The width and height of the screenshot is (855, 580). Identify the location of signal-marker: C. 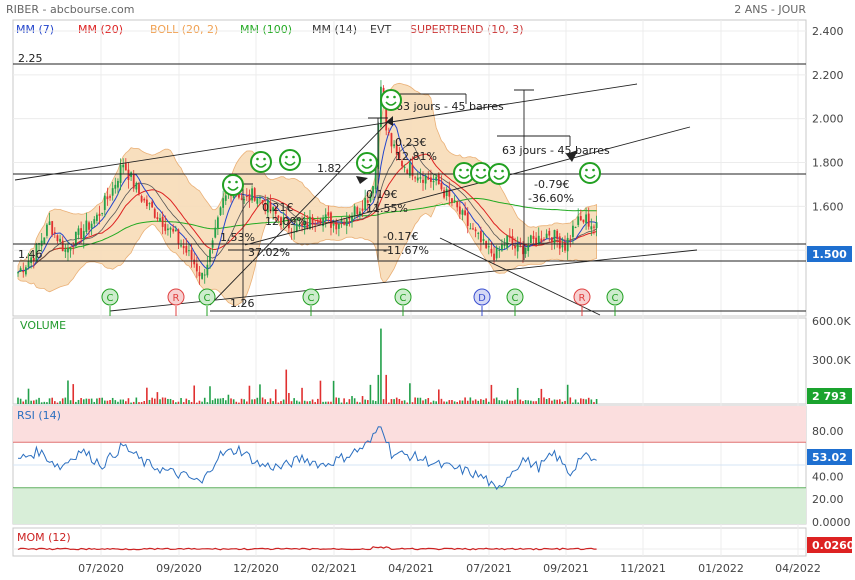
(615, 302).